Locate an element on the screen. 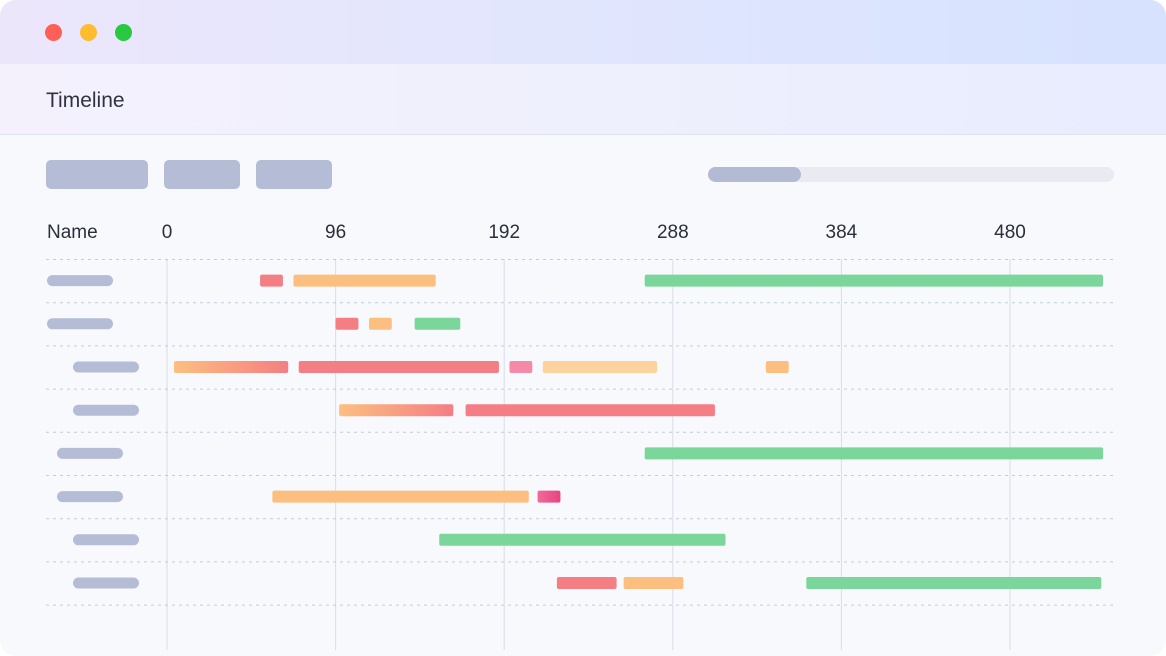 The image size is (1166, 656). maximize-window-button is located at coordinates (123, 32).